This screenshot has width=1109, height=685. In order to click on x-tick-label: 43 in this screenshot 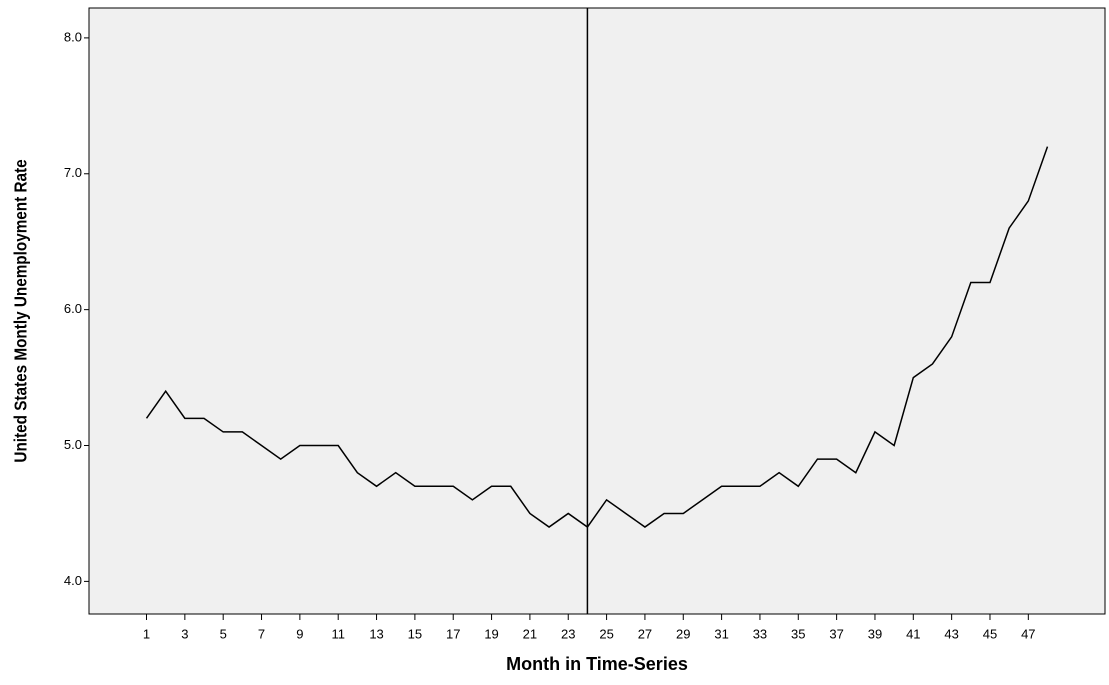, I will do `click(951, 633)`.